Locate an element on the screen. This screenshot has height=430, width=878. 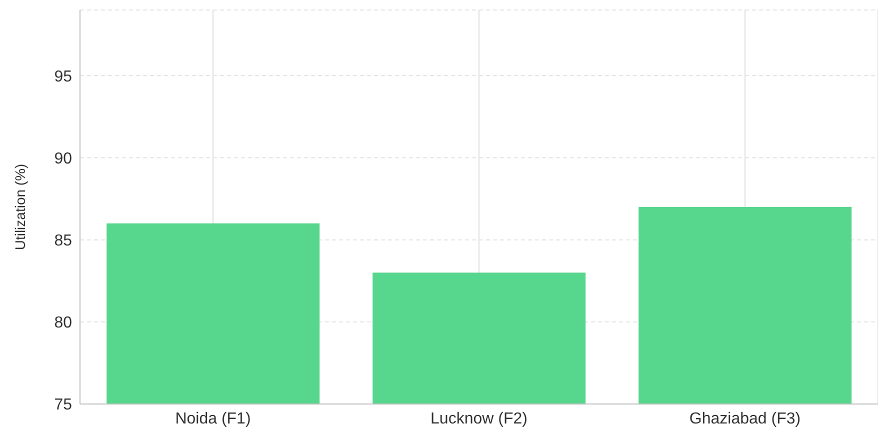
y-tick-label: 75 is located at coordinates (63, 405).